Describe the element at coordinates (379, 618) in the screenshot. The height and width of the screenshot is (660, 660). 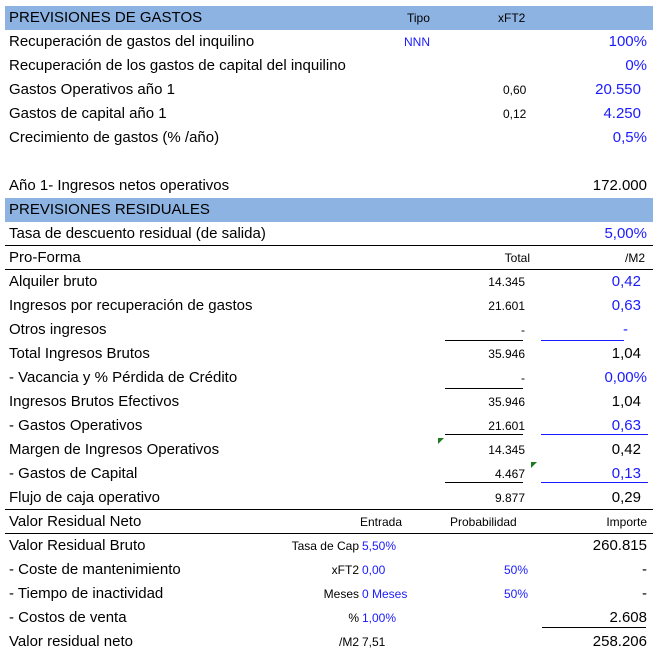
I see `entrada-value: 1,00%` at that location.